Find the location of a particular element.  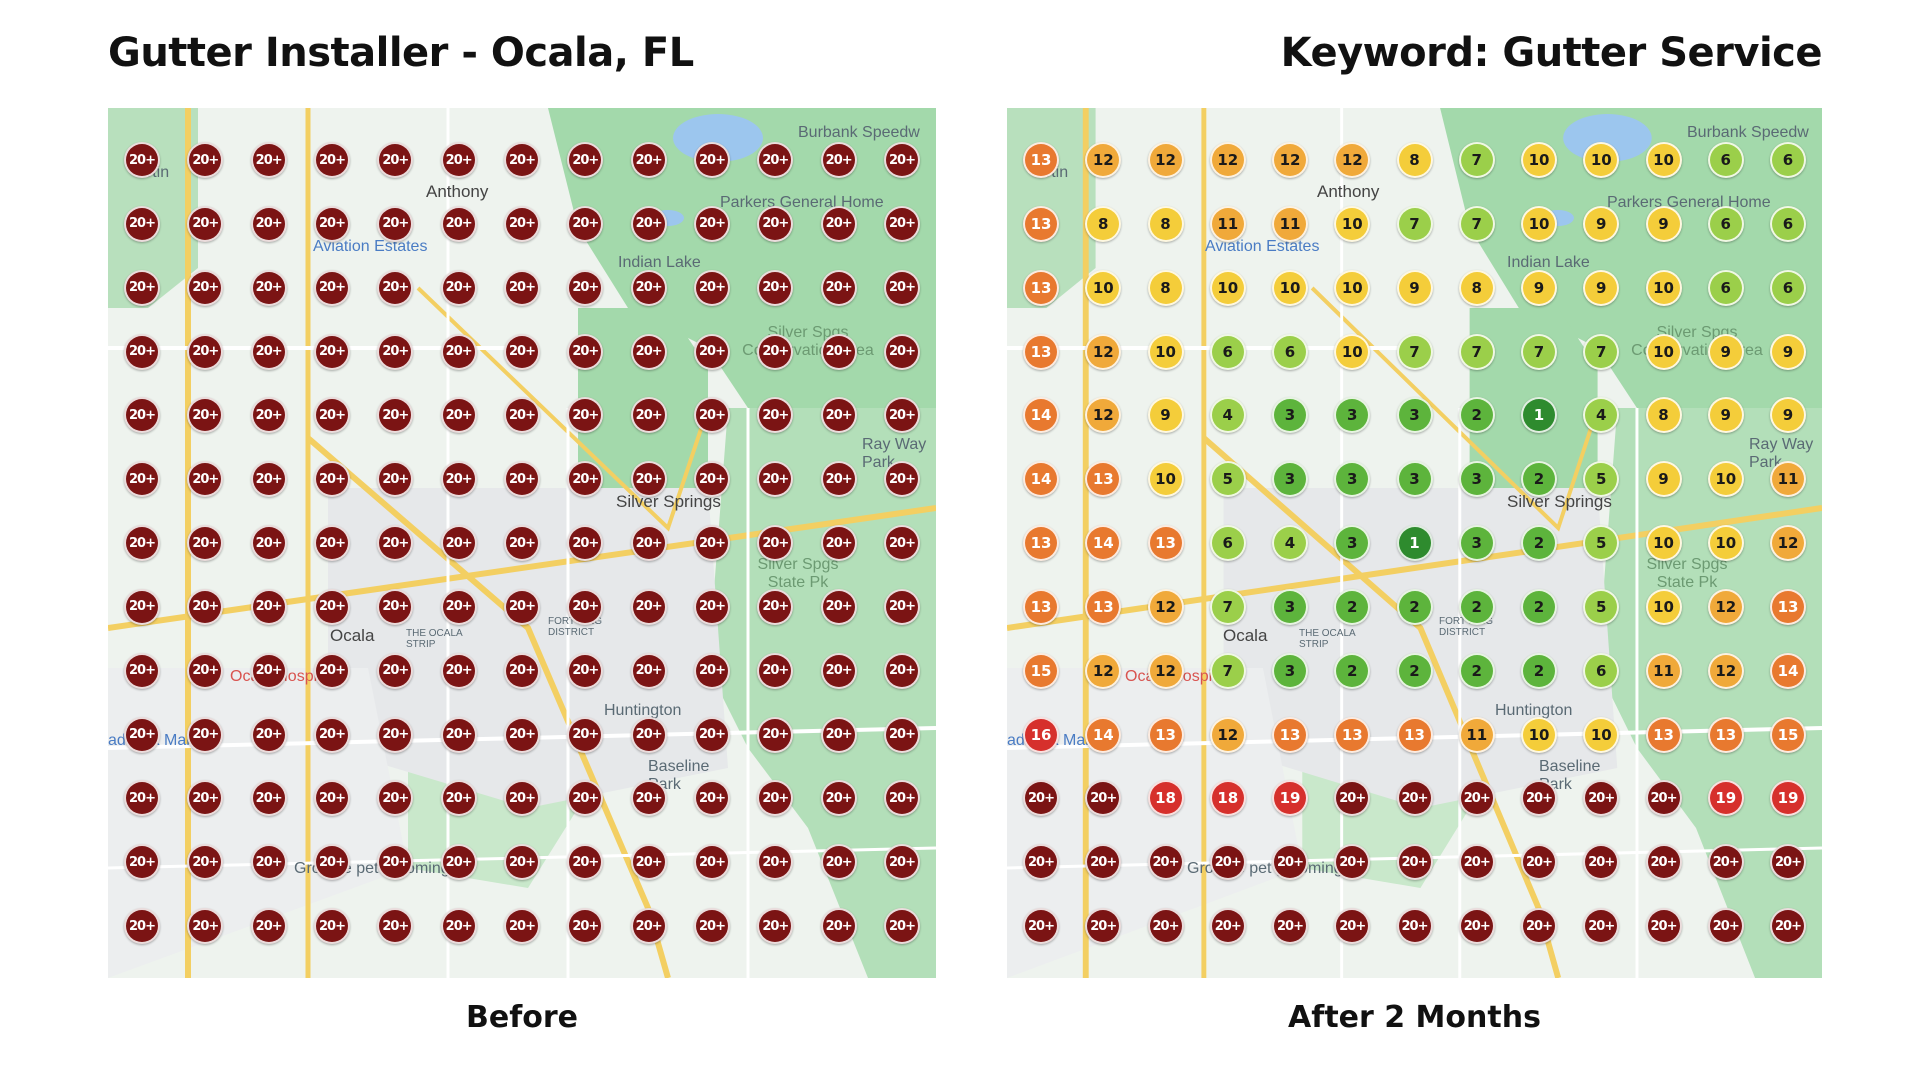

rank-pin: 14 is located at coordinates (1103, 543).